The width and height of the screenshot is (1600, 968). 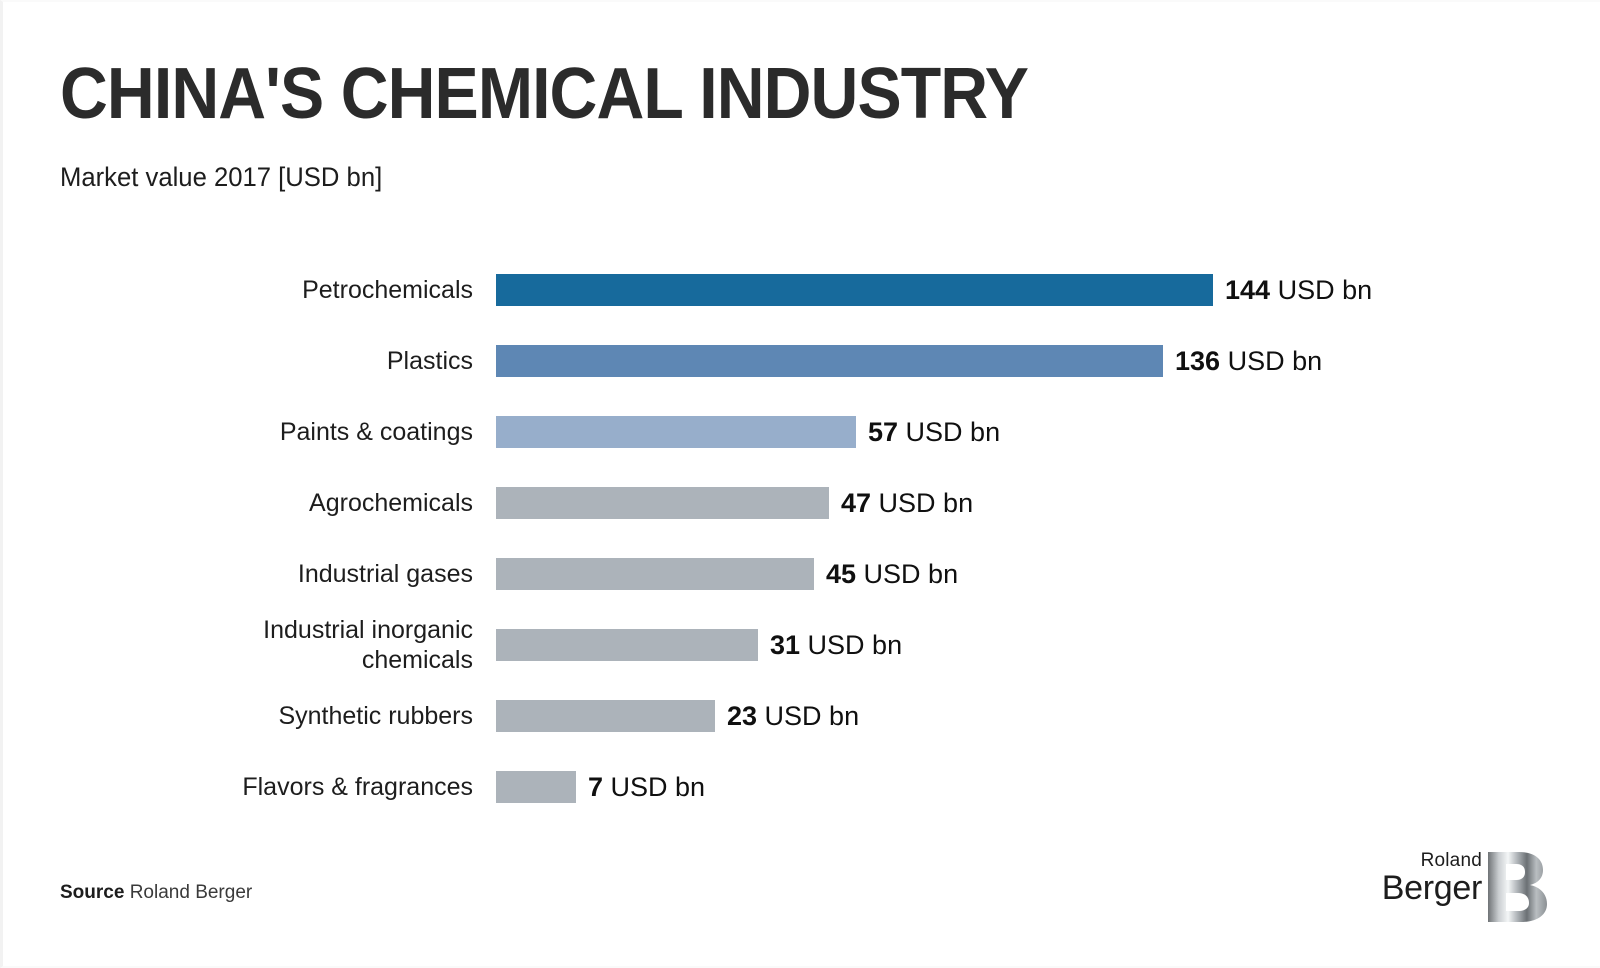 I want to click on value-number: 31, so click(x=785, y=645).